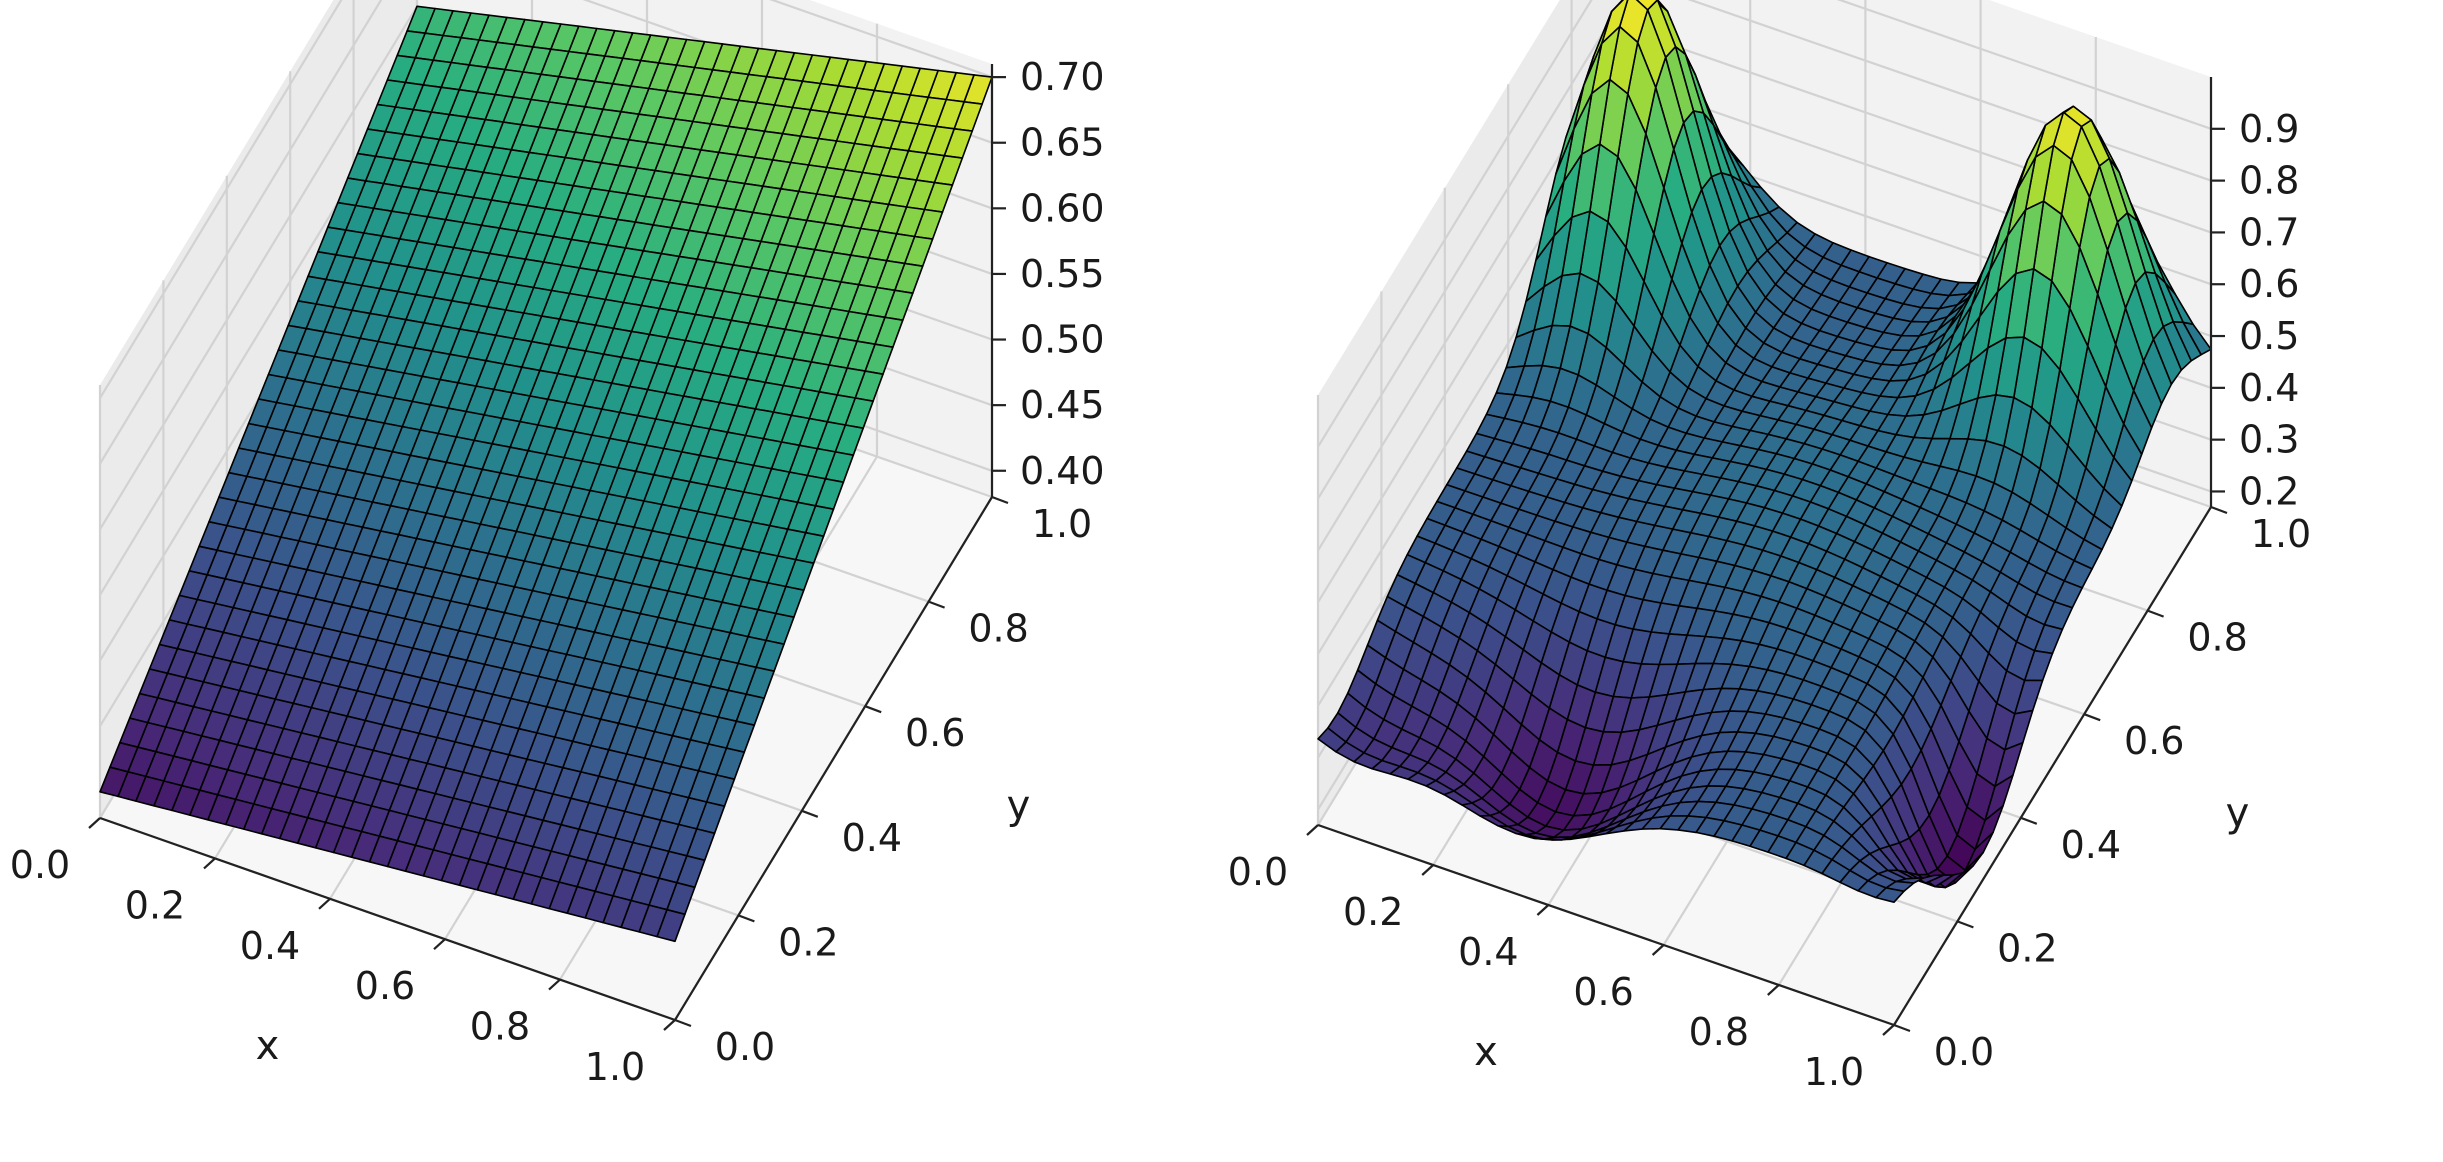 This screenshot has width=2443, height=1162. What do you see at coordinates (1062, 340) in the screenshot?
I see `z-tick-label: 0.50` at bounding box center [1062, 340].